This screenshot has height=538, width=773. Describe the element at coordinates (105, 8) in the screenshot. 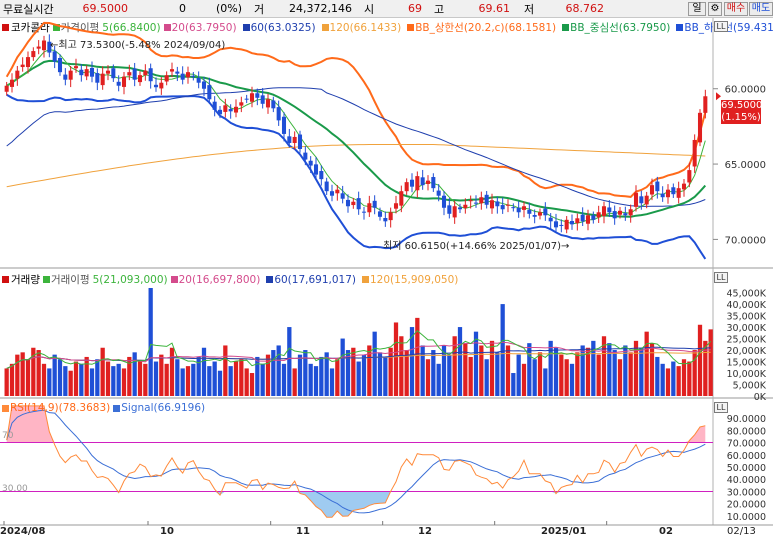

I see `current-price: 69.5000` at that location.